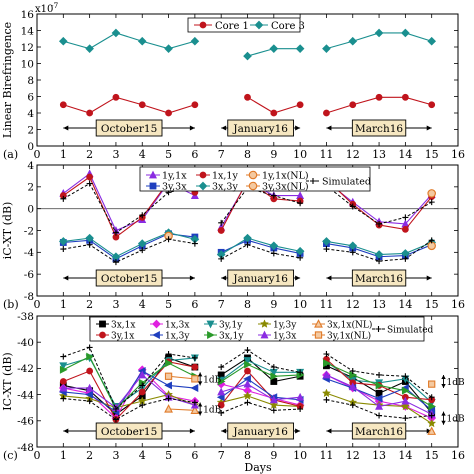 This screenshot has width=474, height=474. What do you see at coordinates (28, 15) in the screenshot?
I see `y-tick-label: 16` at bounding box center [28, 15].